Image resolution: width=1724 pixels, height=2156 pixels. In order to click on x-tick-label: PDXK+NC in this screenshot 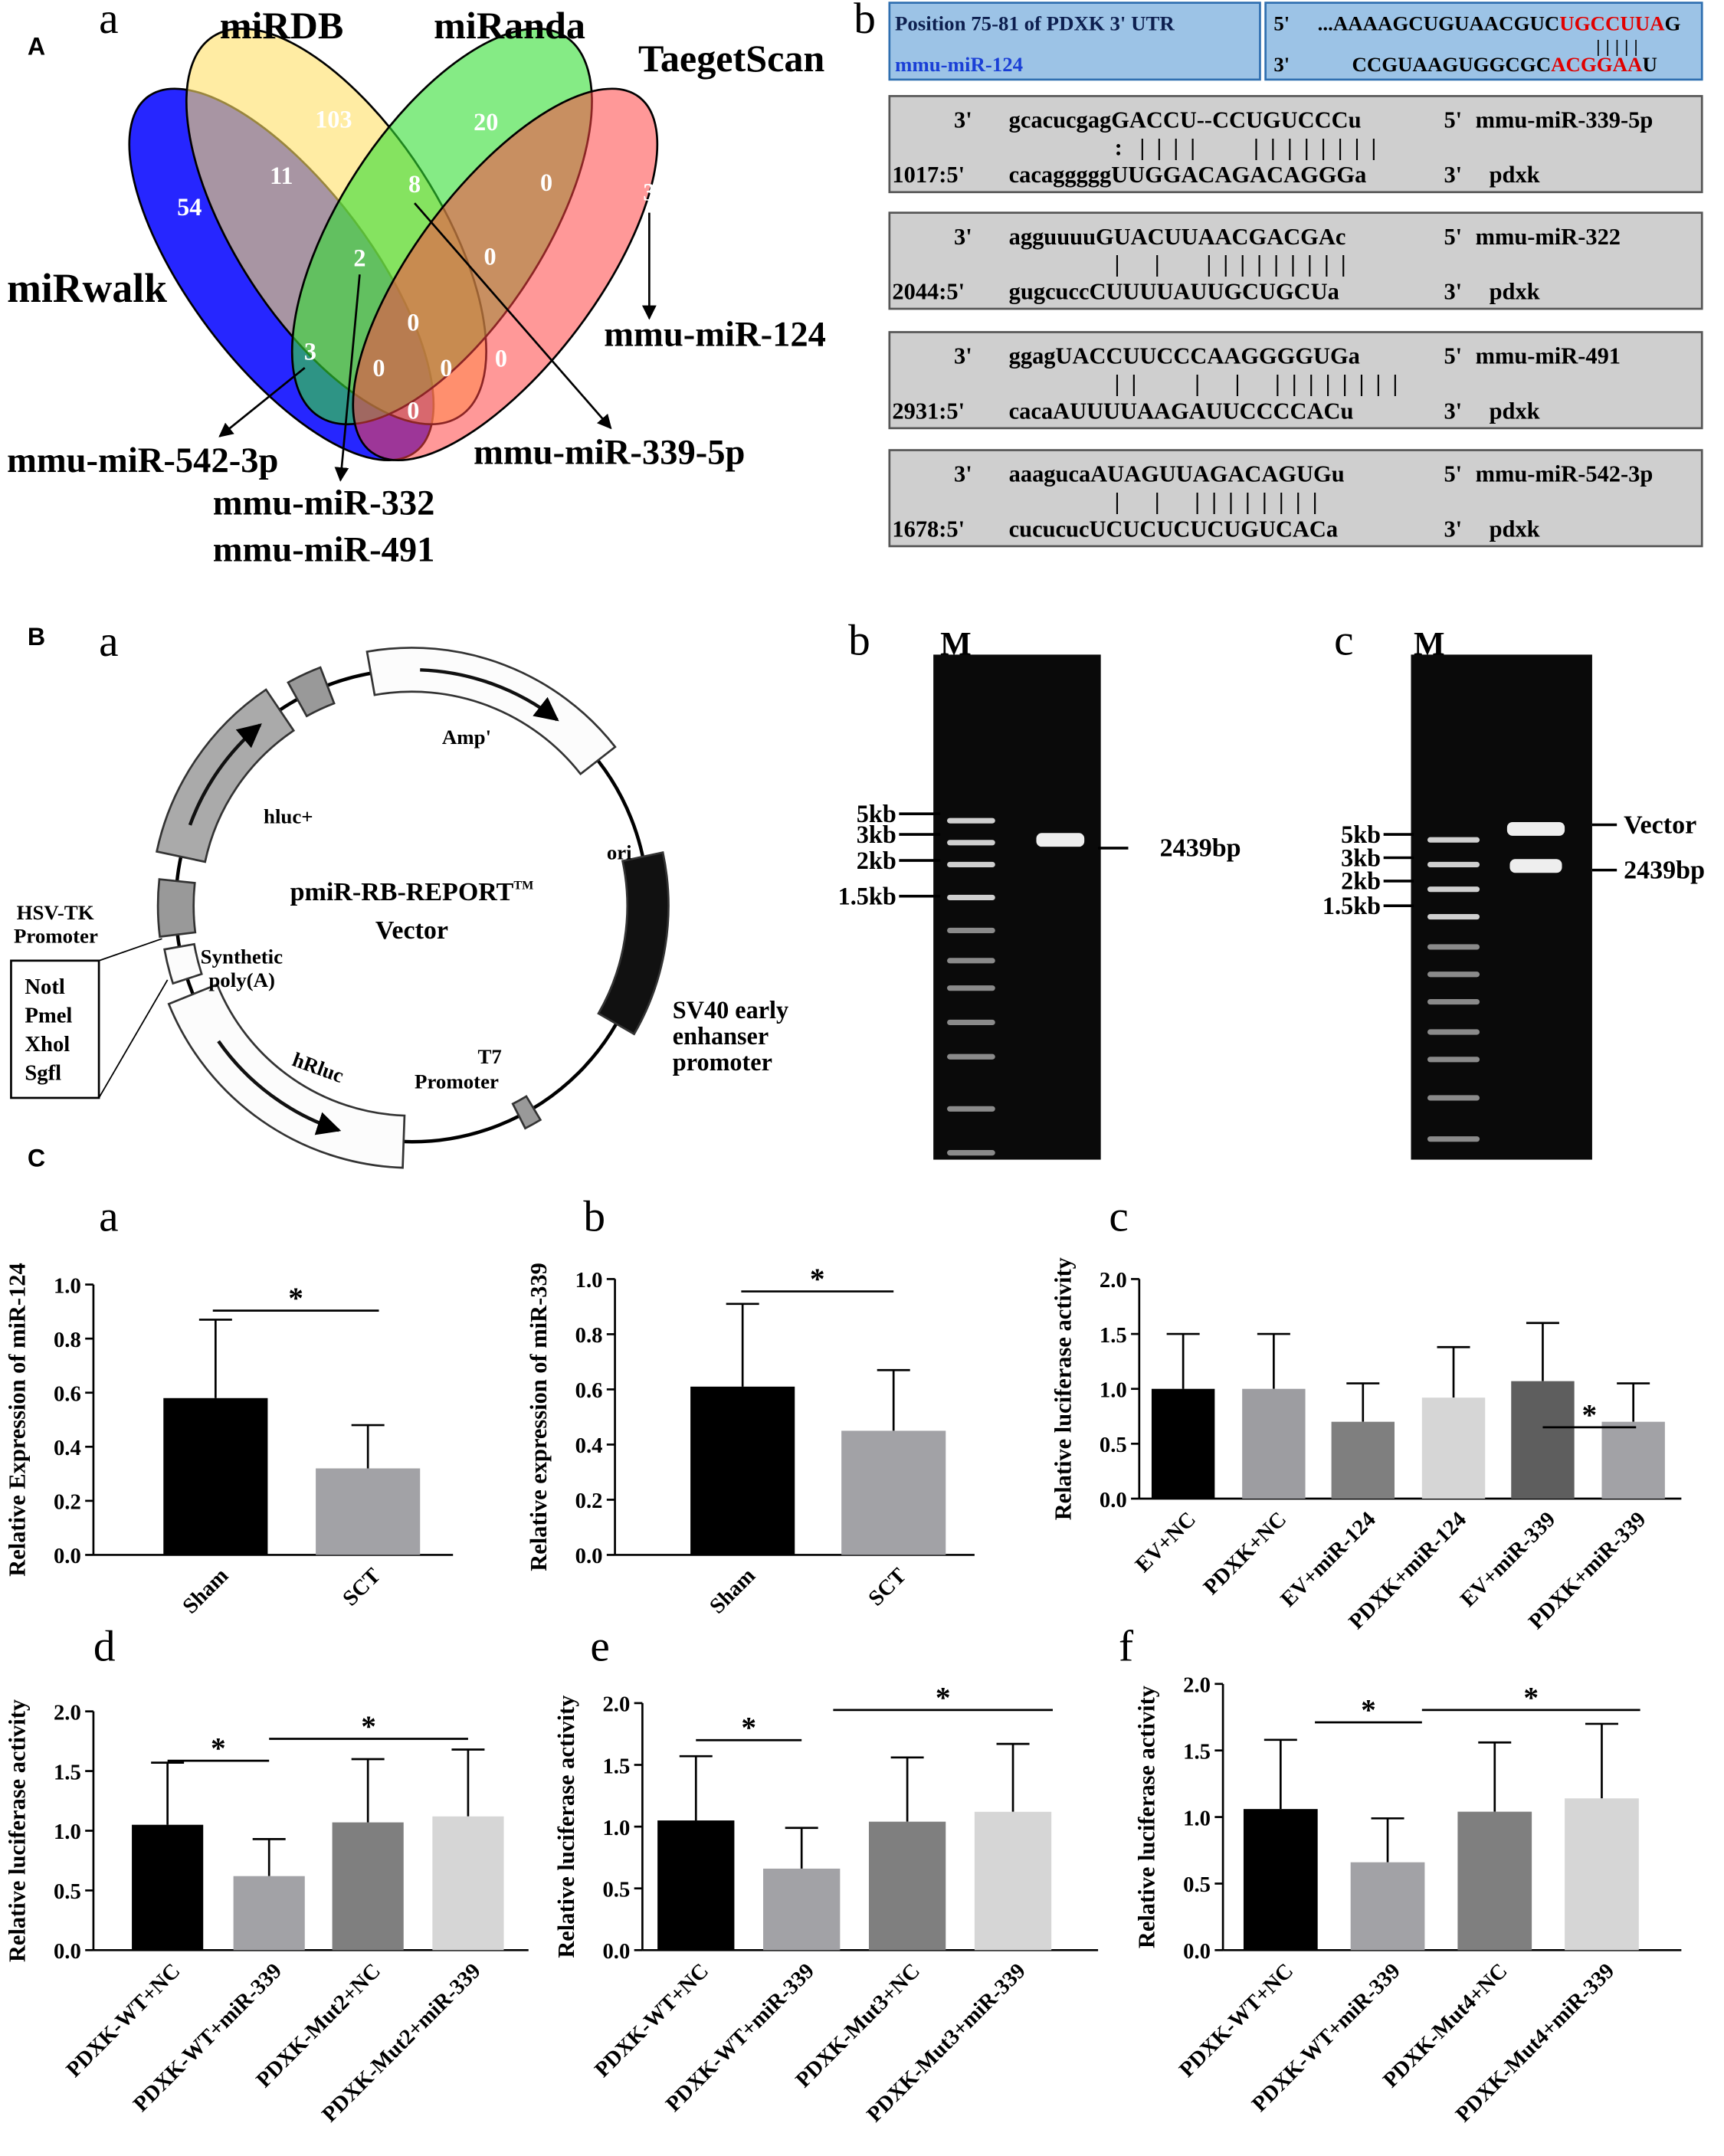, I will do `click(1244, 1553)`.